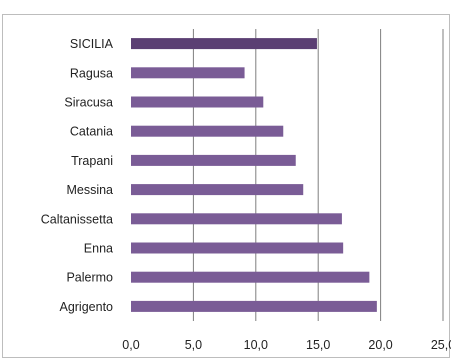 The height and width of the screenshot is (364, 455). I want to click on category-label: Catania, so click(91, 132).